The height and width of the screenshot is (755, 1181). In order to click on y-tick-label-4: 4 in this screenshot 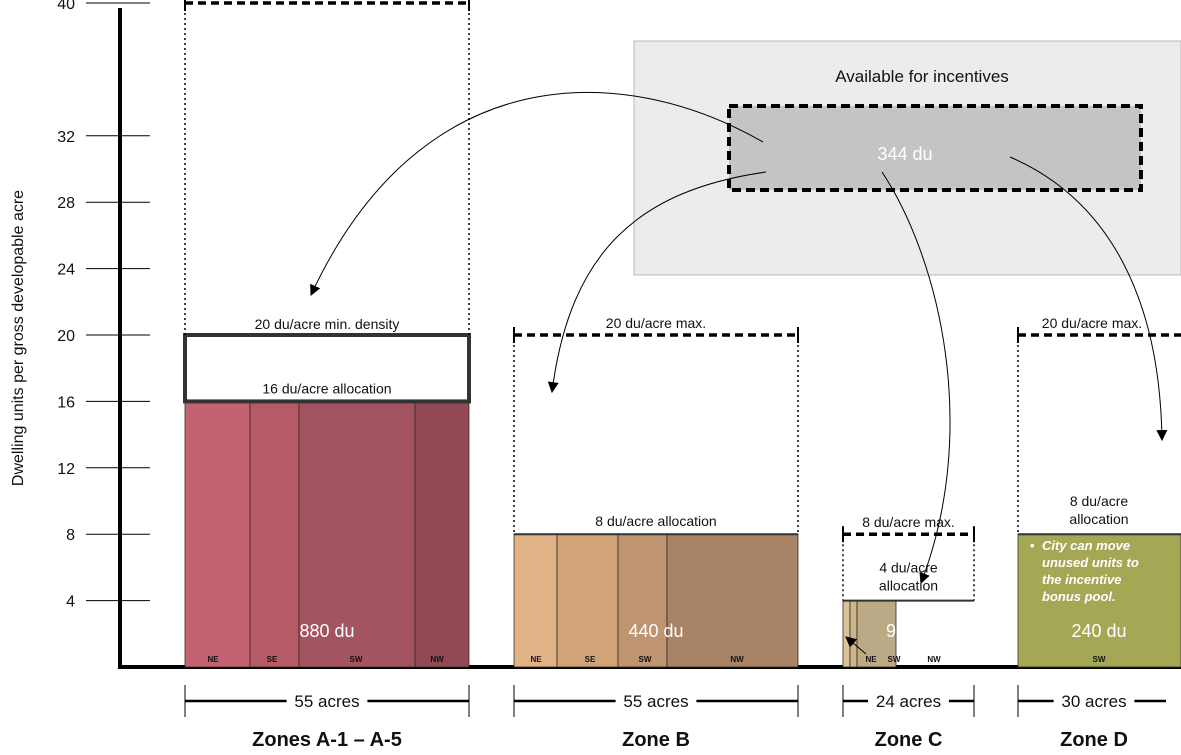, I will do `click(70, 602)`.